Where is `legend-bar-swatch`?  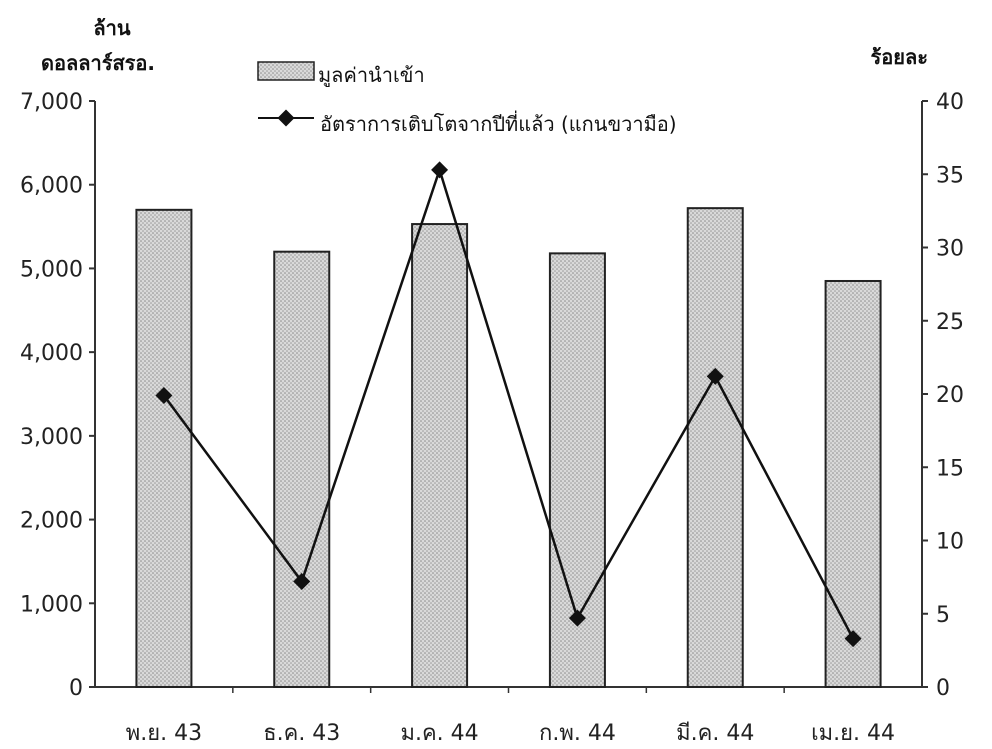
legend-bar-swatch is located at coordinates (286, 71).